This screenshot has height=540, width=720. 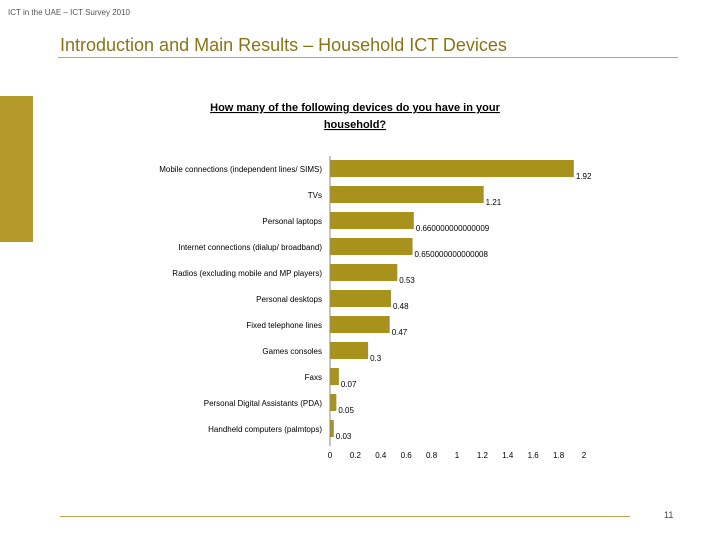 I want to click on category-label: Radios (excluding mobile and MP players), so click(x=247, y=273).